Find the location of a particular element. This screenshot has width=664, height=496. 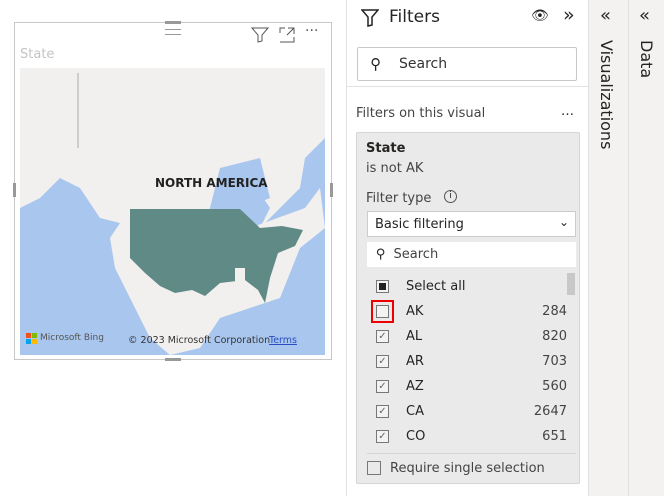

visualizations-label: Visualizations is located at coordinates (606, 95).